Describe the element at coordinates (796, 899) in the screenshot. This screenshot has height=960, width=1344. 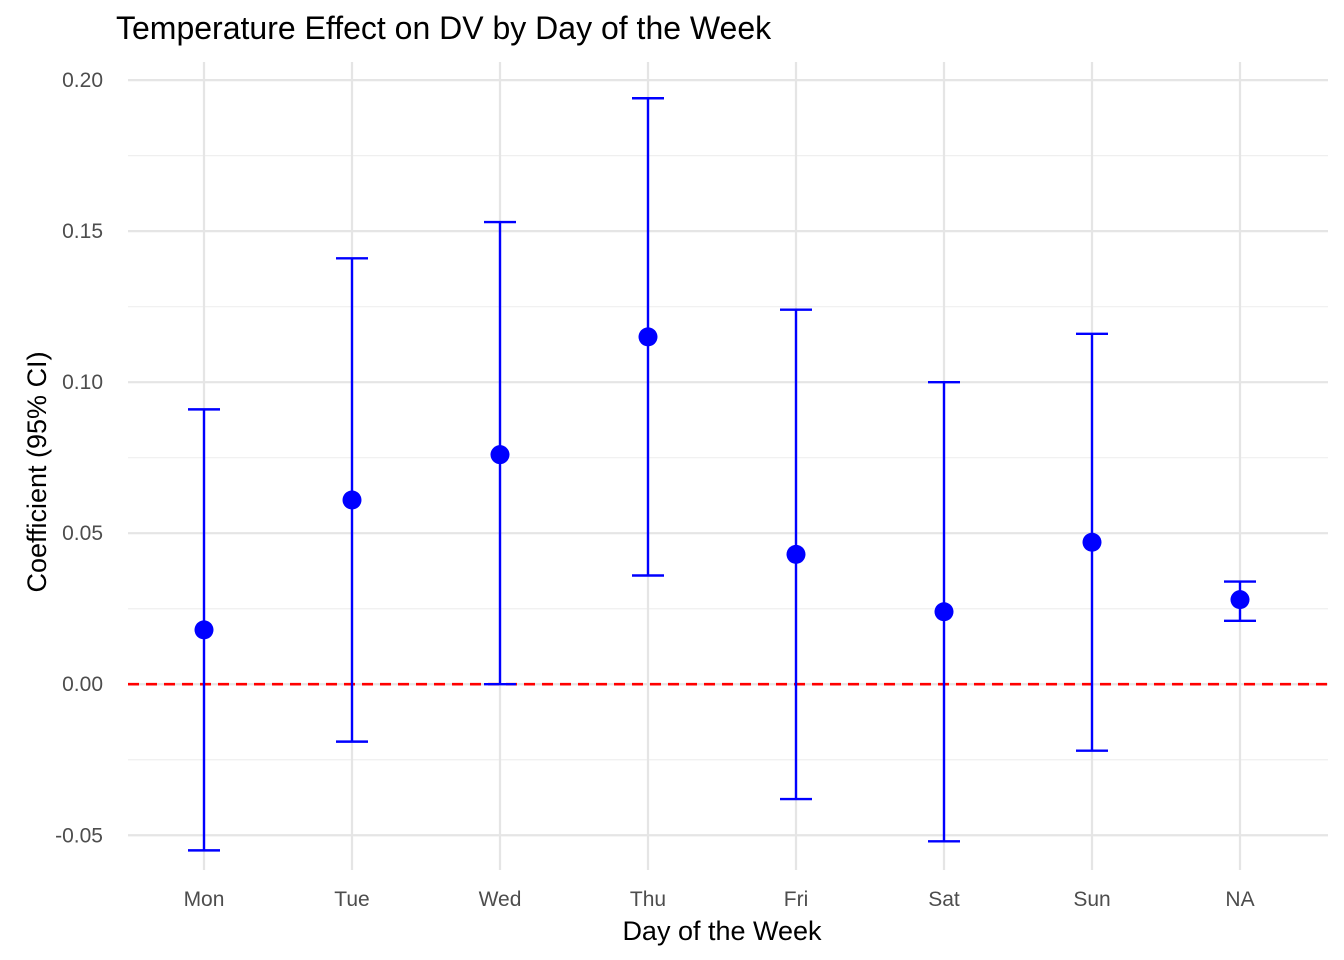
I see `x-tick-label: Fri` at that location.